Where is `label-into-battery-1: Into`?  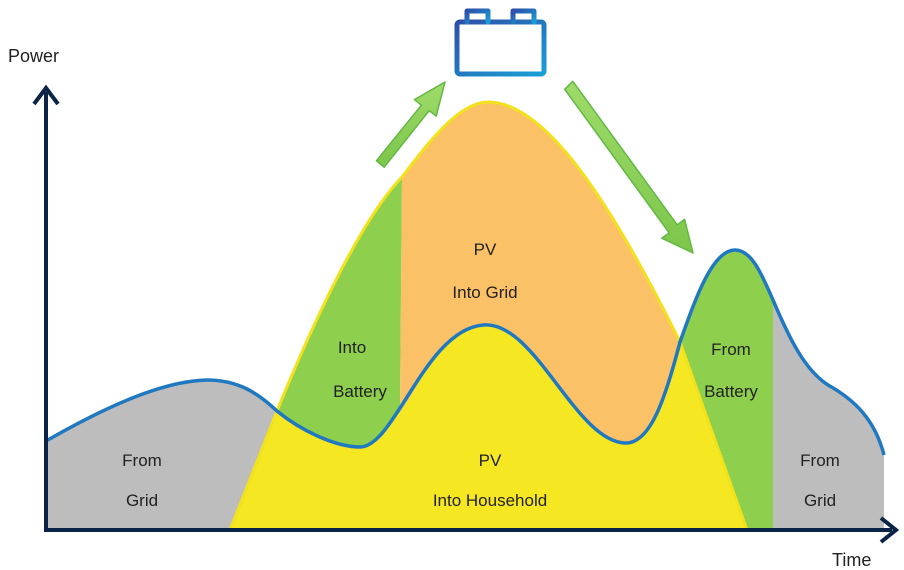
label-into-battery-1: Into is located at coordinates (352, 347).